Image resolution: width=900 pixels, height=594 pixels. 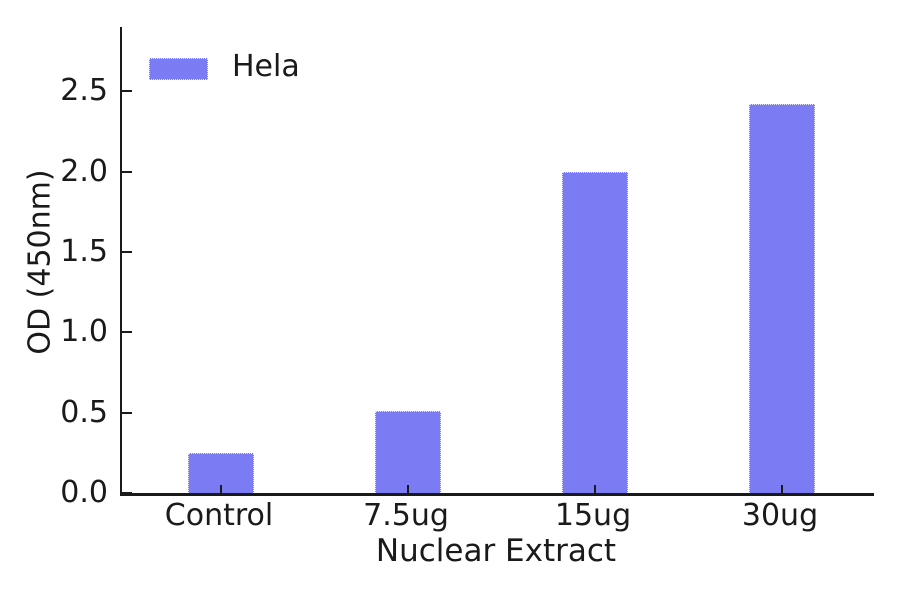 What do you see at coordinates (266, 66) in the screenshot?
I see `legend-series-label: Hela` at bounding box center [266, 66].